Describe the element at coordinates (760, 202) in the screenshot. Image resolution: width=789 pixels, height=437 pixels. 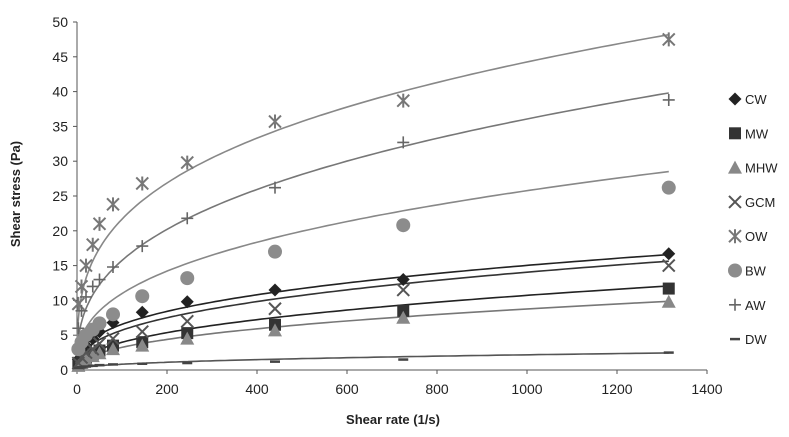
I see `legend-label-gcm: GCM` at that location.